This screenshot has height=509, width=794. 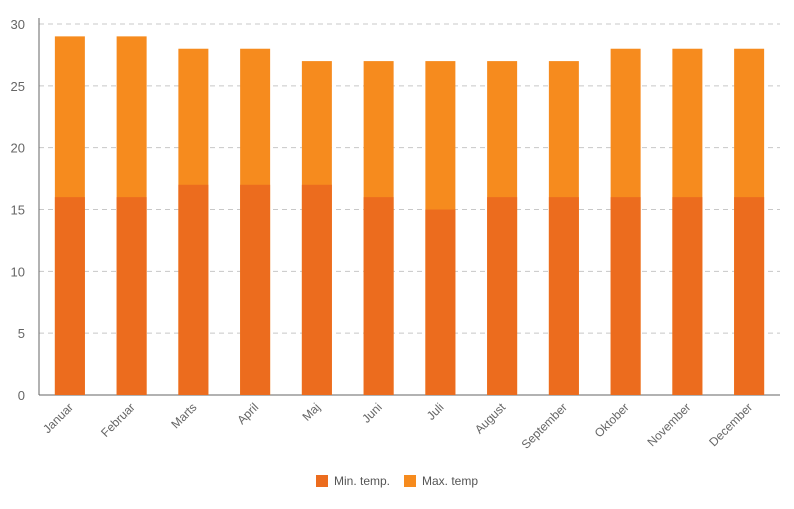 What do you see at coordinates (321, 481) in the screenshot?
I see `legend-swatch-min` at bounding box center [321, 481].